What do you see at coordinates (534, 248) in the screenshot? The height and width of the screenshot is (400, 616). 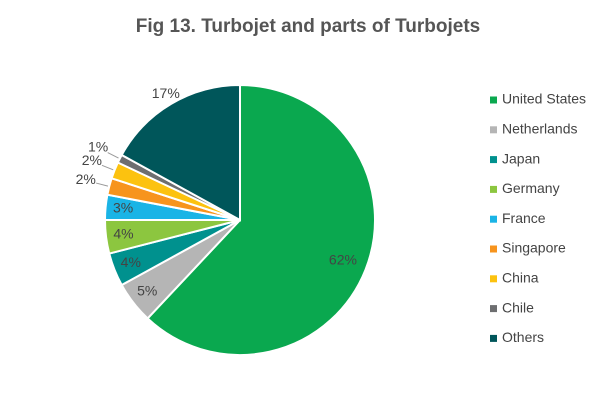 I see `legend-label: Singapore` at bounding box center [534, 248].